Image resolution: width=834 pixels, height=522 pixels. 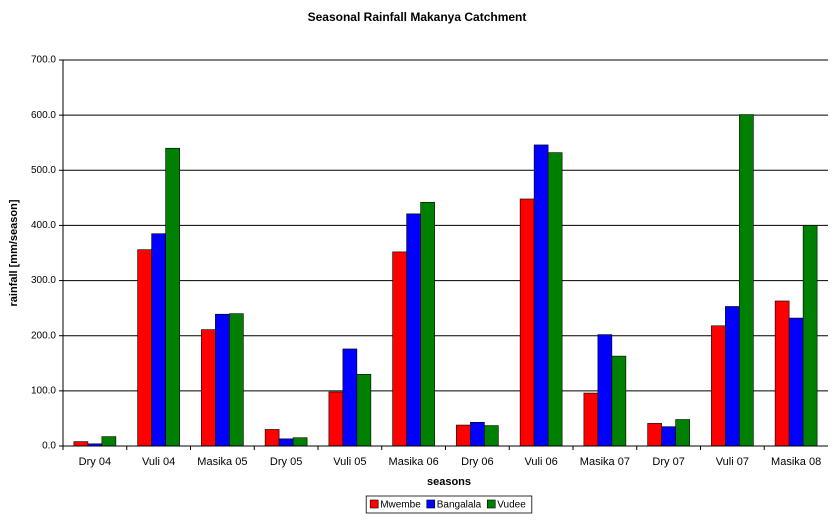 What do you see at coordinates (43, 335) in the screenshot?
I see `y-tick-label: 200.0` at bounding box center [43, 335].